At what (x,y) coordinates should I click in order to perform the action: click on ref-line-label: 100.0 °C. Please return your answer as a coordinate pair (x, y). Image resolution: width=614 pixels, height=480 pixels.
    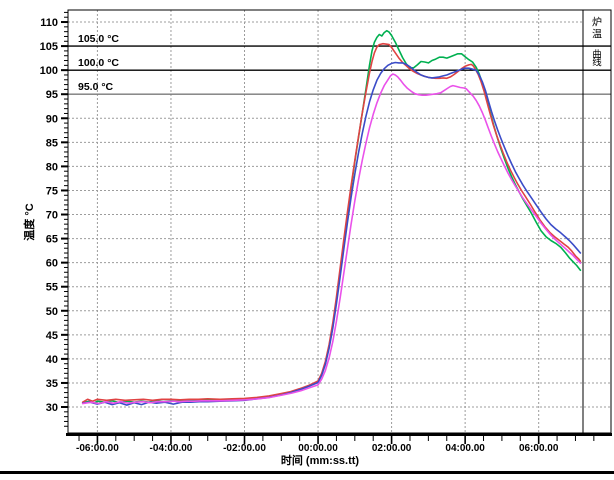
    Looking at the image, I should click on (98, 63).